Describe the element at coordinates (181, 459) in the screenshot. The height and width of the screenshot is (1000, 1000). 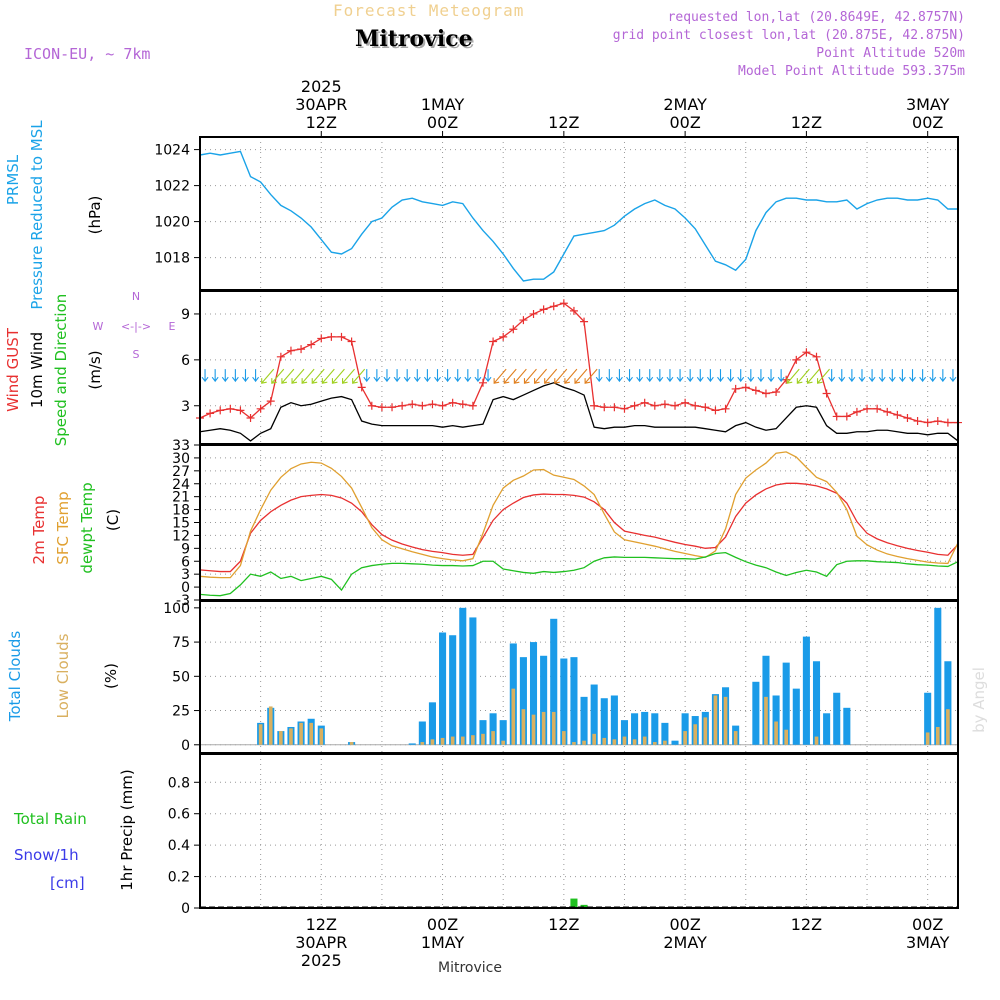
I see `y-tick-label: 30` at that location.